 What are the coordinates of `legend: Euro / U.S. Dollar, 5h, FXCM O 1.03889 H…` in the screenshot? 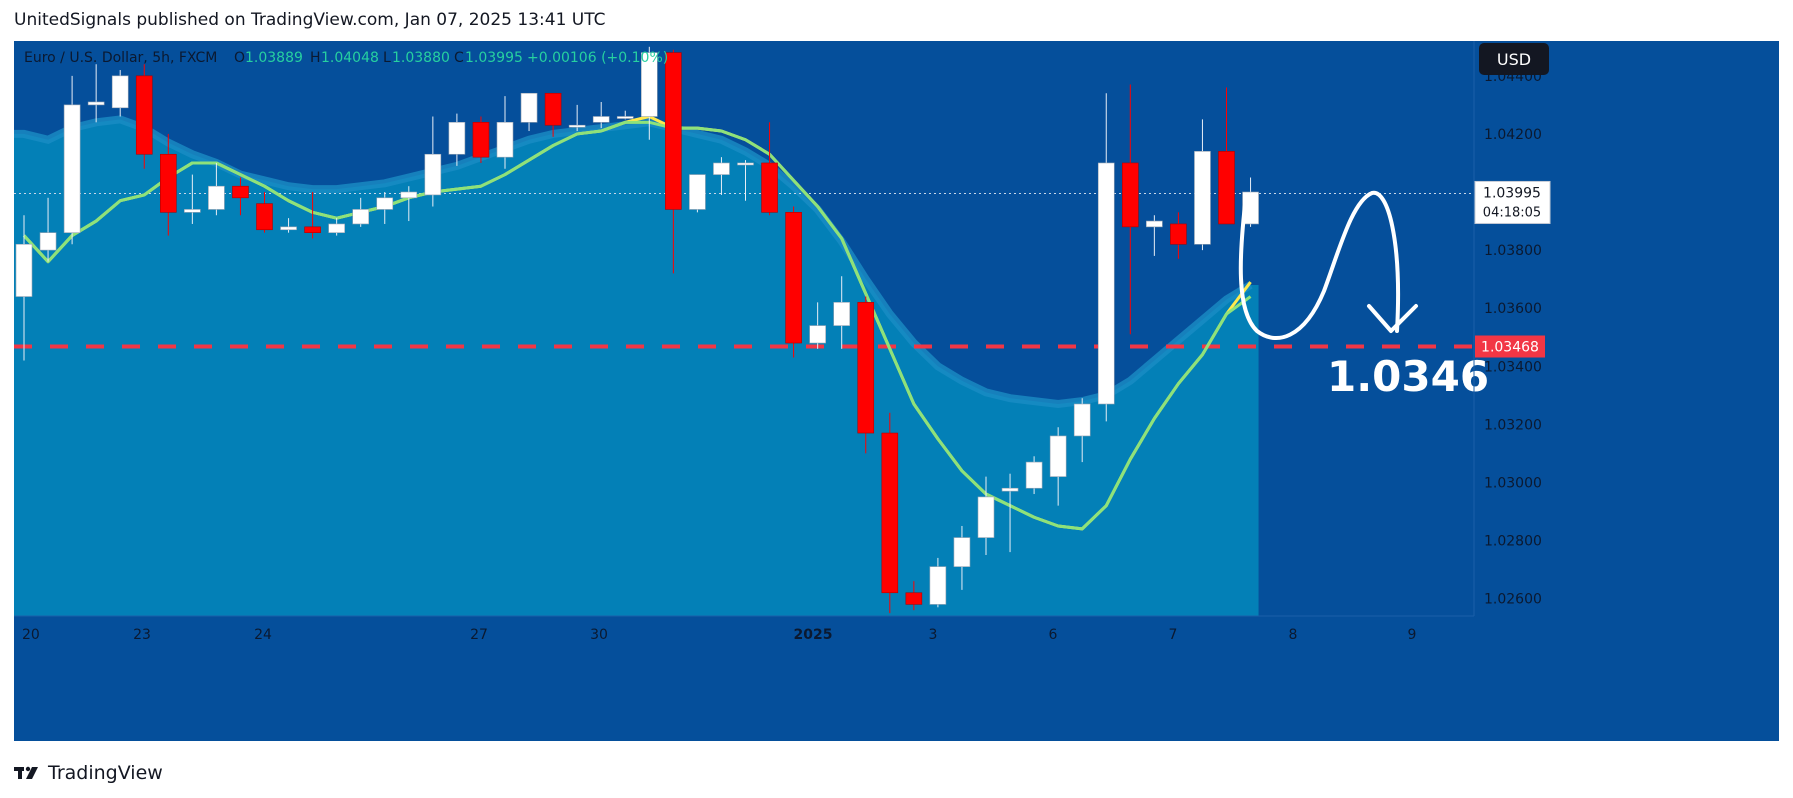 It's located at (346, 58).